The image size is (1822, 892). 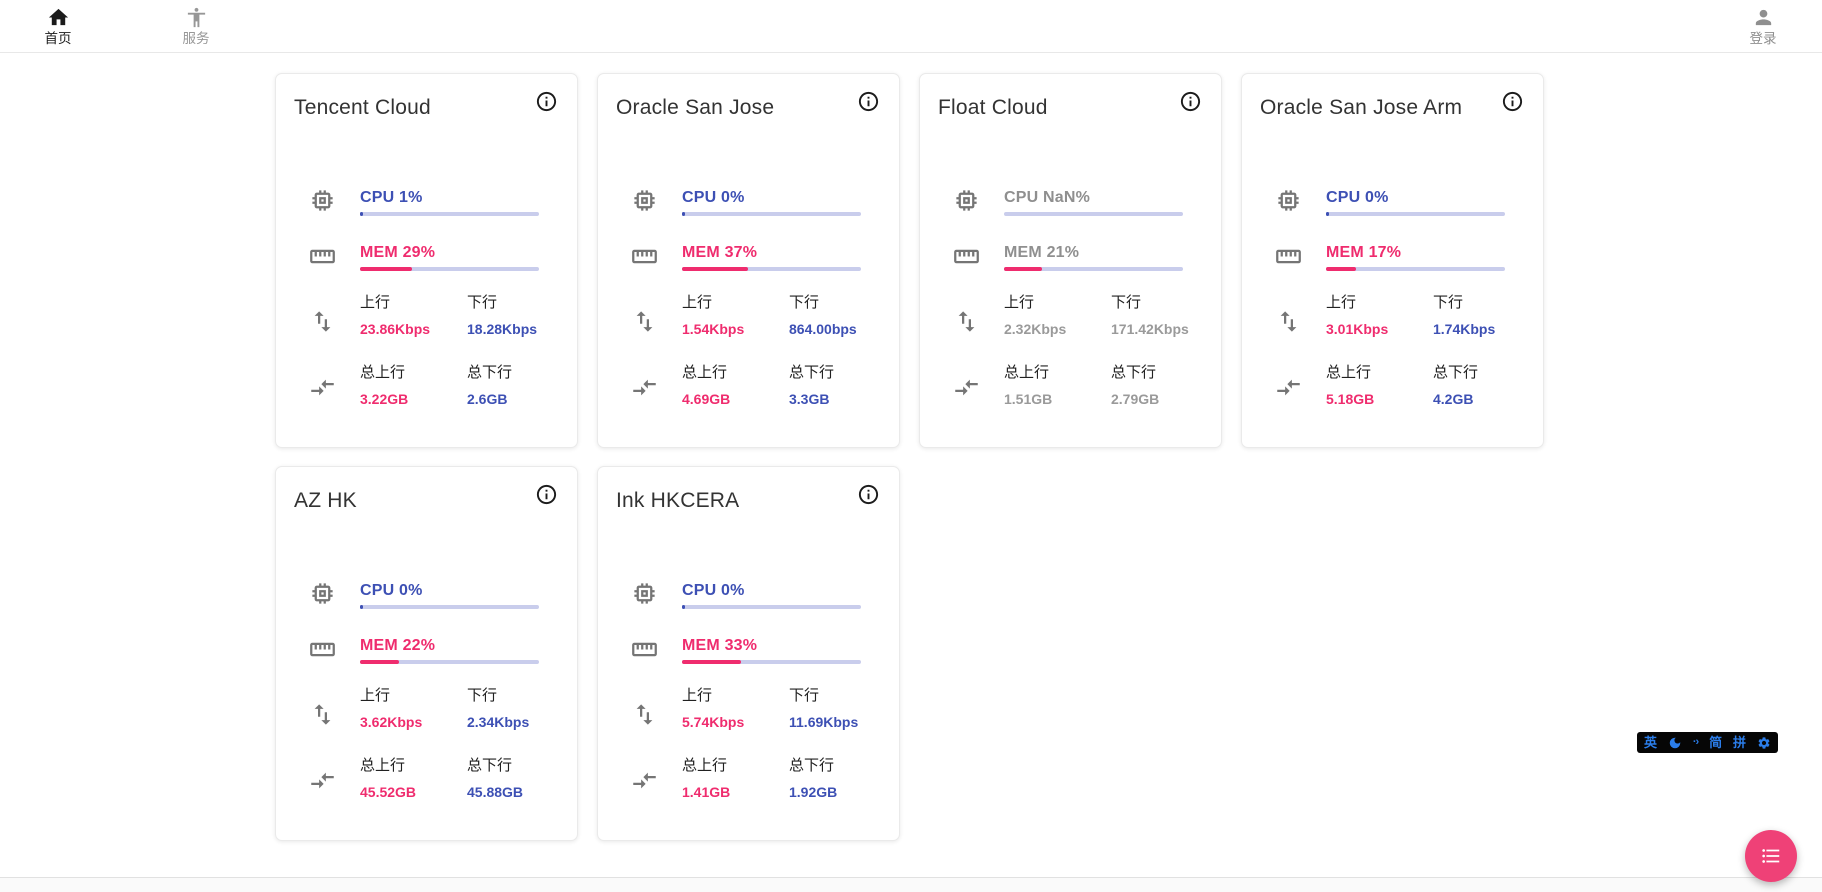 What do you see at coordinates (1364, 252) in the screenshot?
I see `mem-usage-label: MEM 17%` at bounding box center [1364, 252].